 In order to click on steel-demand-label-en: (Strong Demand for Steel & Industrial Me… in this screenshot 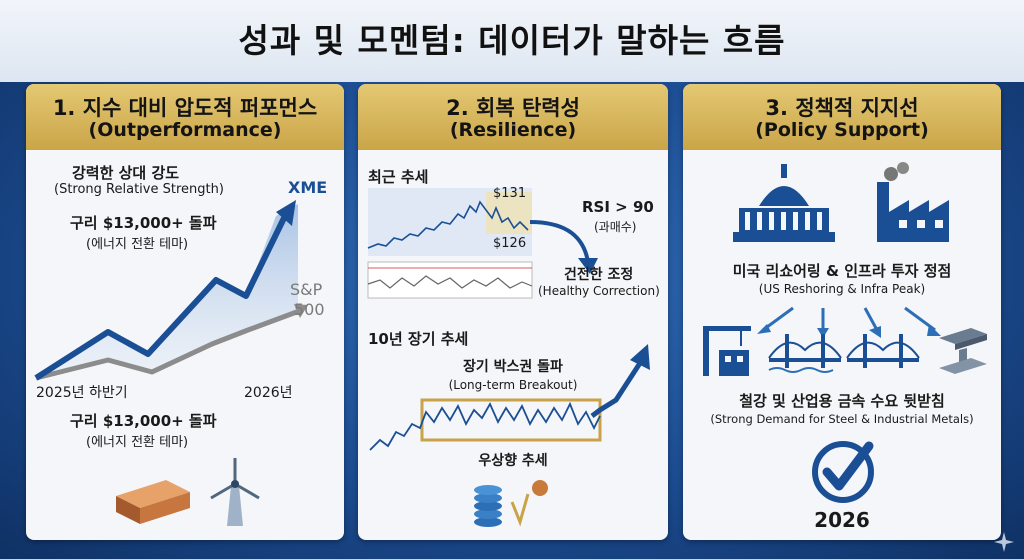, I will do `click(842, 419)`.